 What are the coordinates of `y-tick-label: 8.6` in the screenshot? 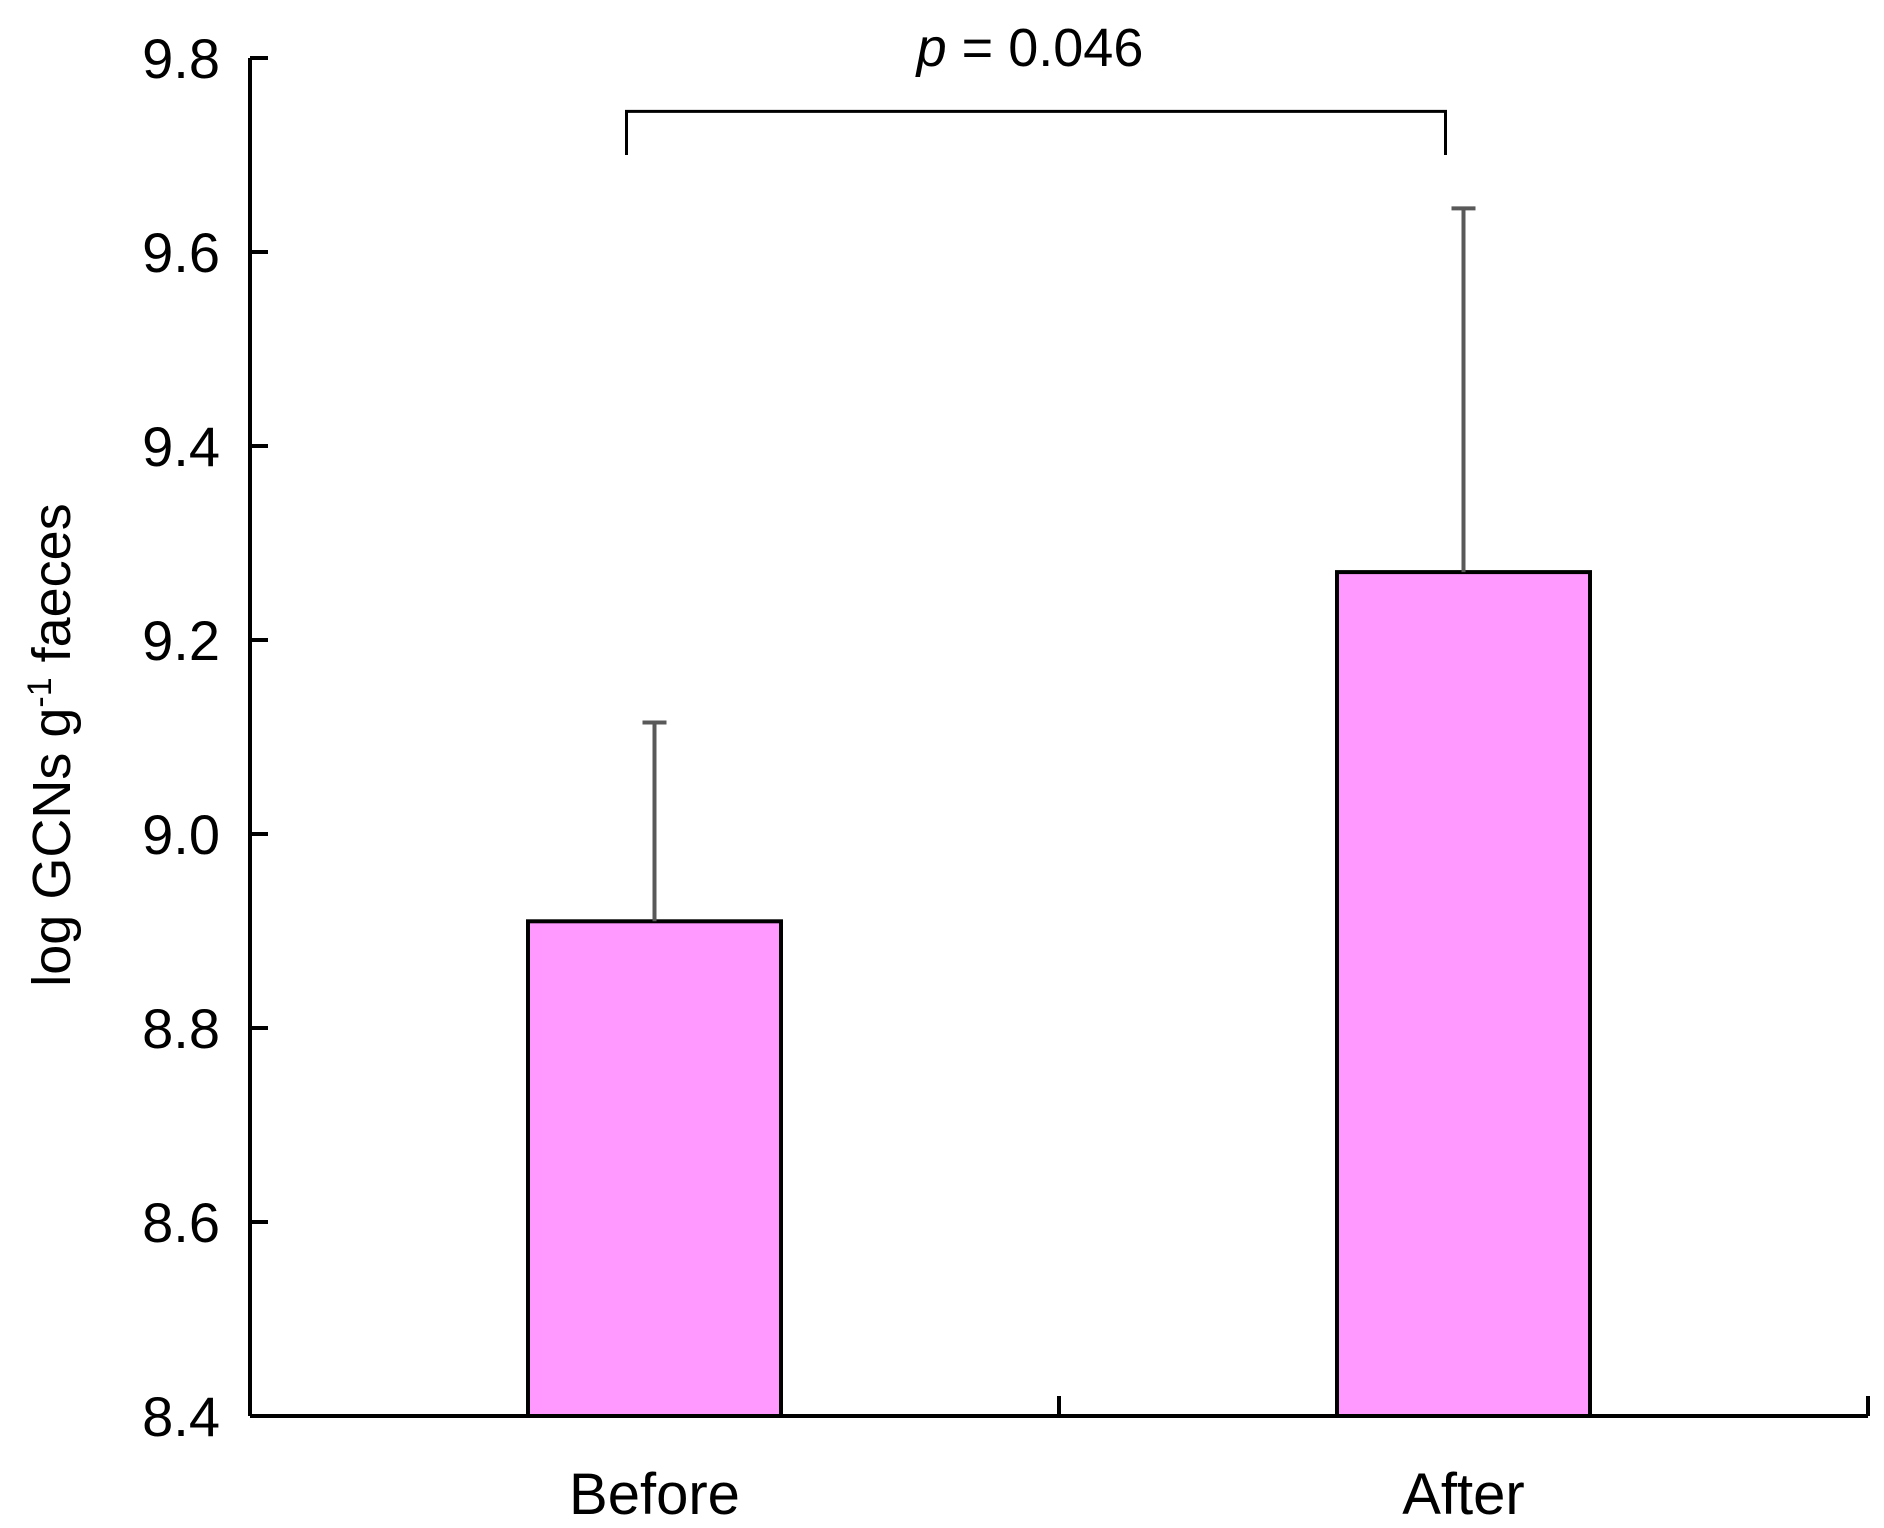 It's located at (181, 1222).